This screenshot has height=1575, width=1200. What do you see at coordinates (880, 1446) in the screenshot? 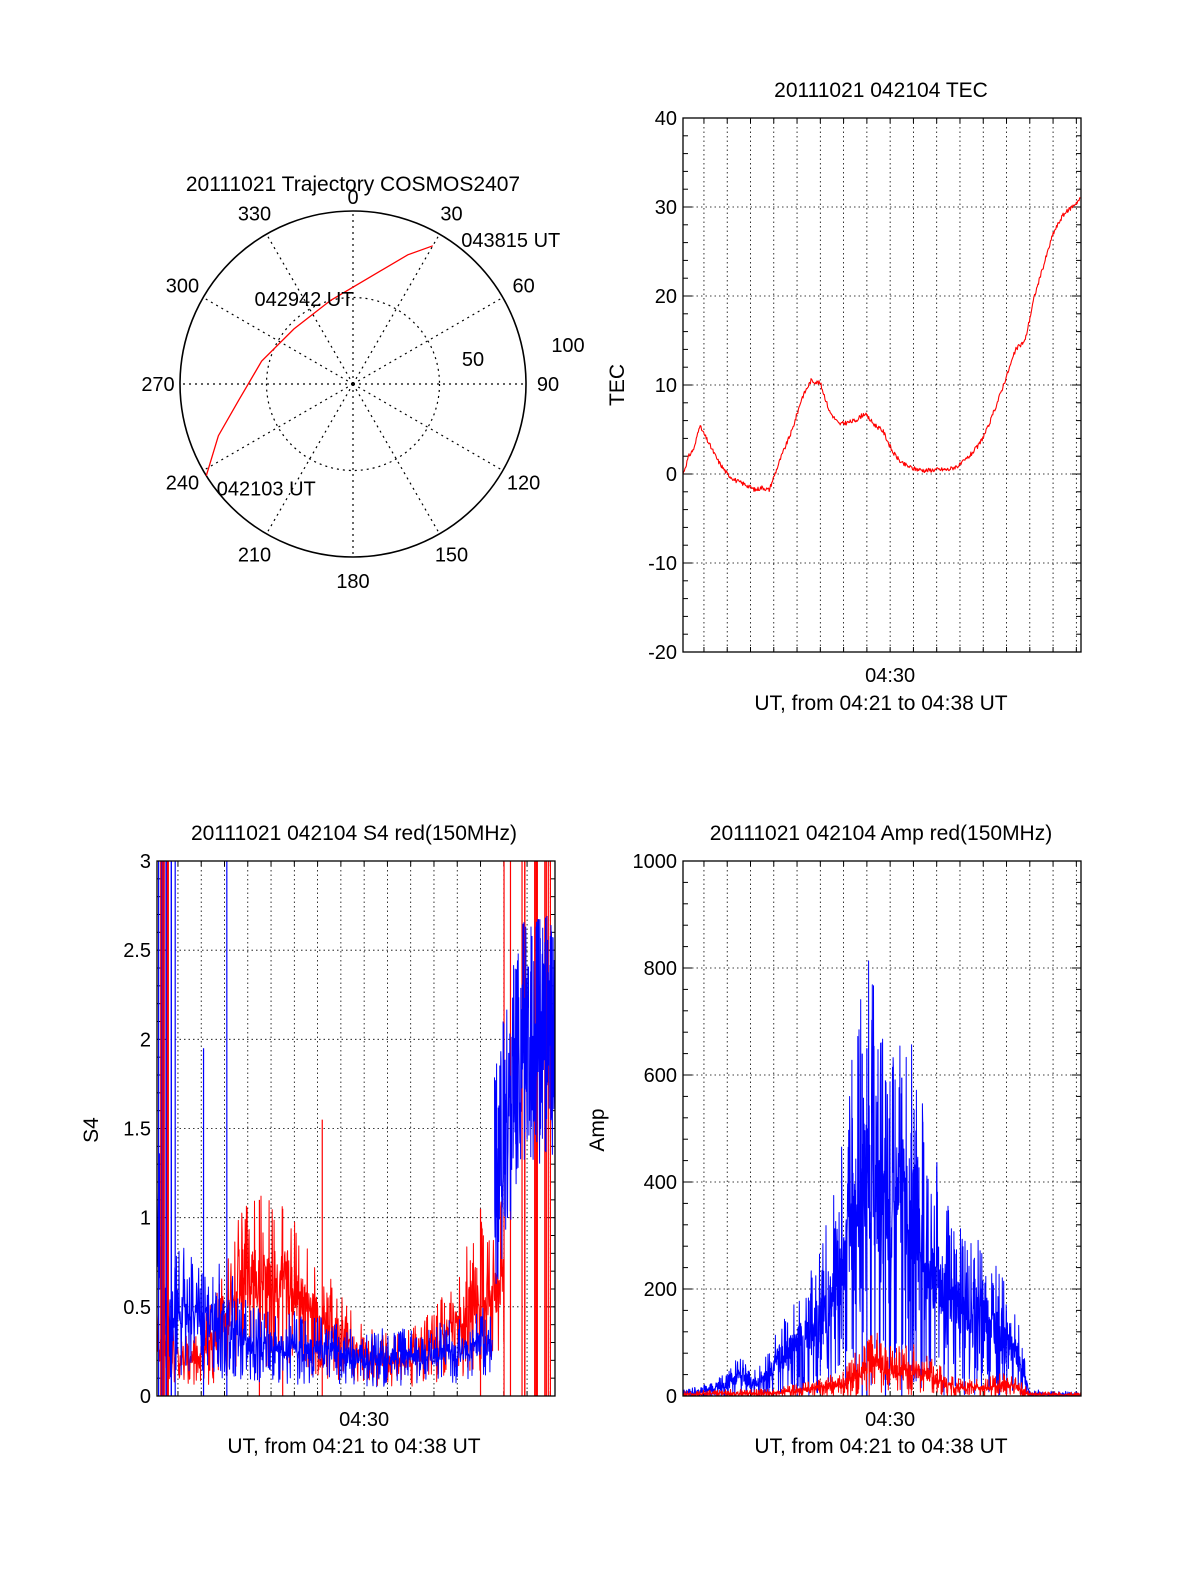
I see `amp-xlabel: UT, from 04:21 to 04:38 UT` at bounding box center [880, 1446].